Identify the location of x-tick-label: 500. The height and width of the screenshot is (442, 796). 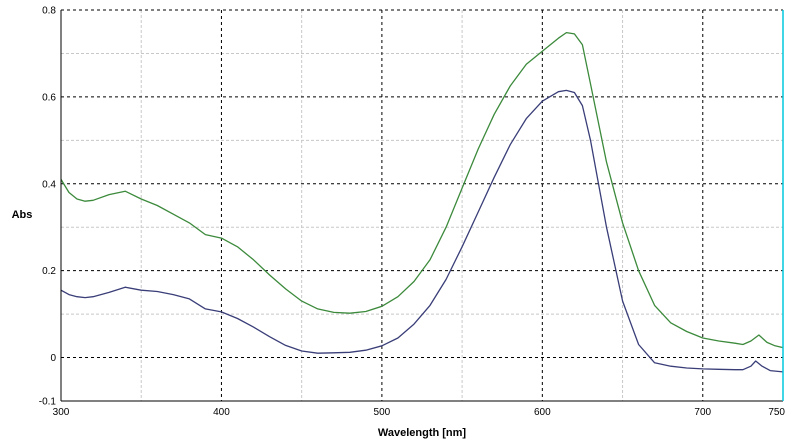
(382, 412).